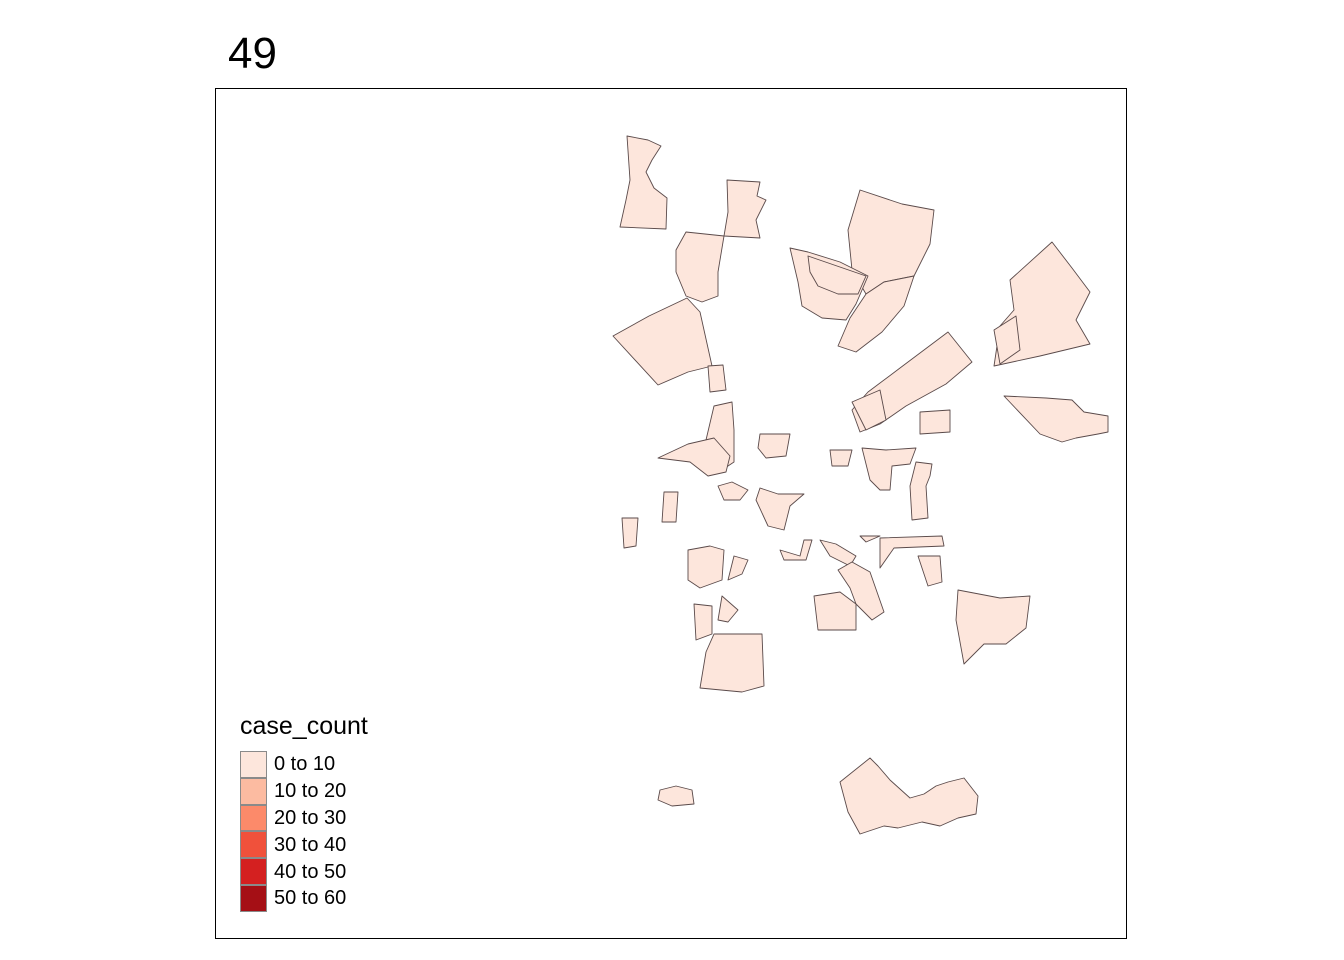 The width and height of the screenshot is (1344, 960). I want to click on legend-item: 10 to 20, so click(304, 791).